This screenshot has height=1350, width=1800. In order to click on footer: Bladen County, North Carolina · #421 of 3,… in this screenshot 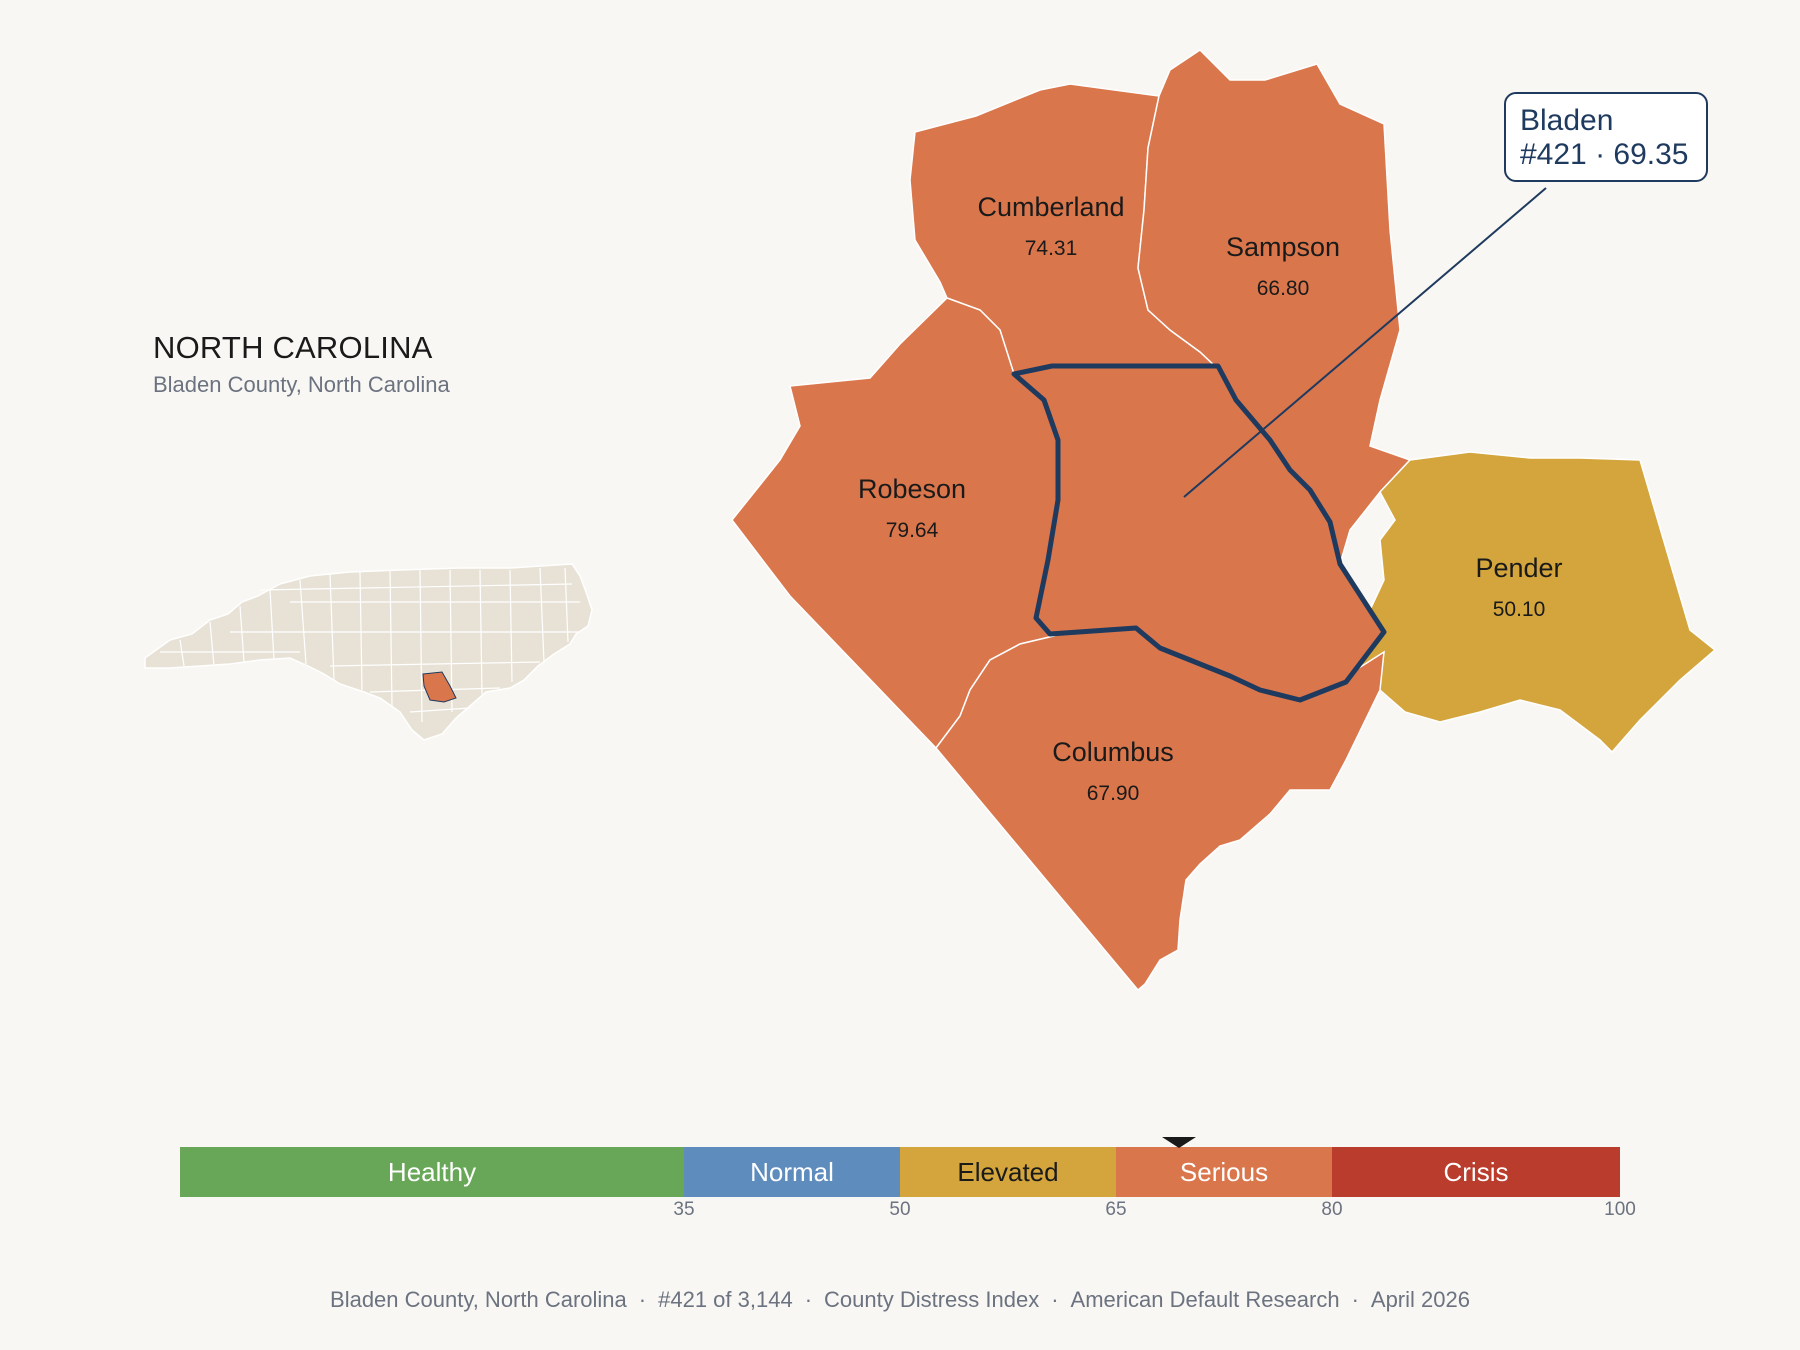, I will do `click(900, 1300)`.